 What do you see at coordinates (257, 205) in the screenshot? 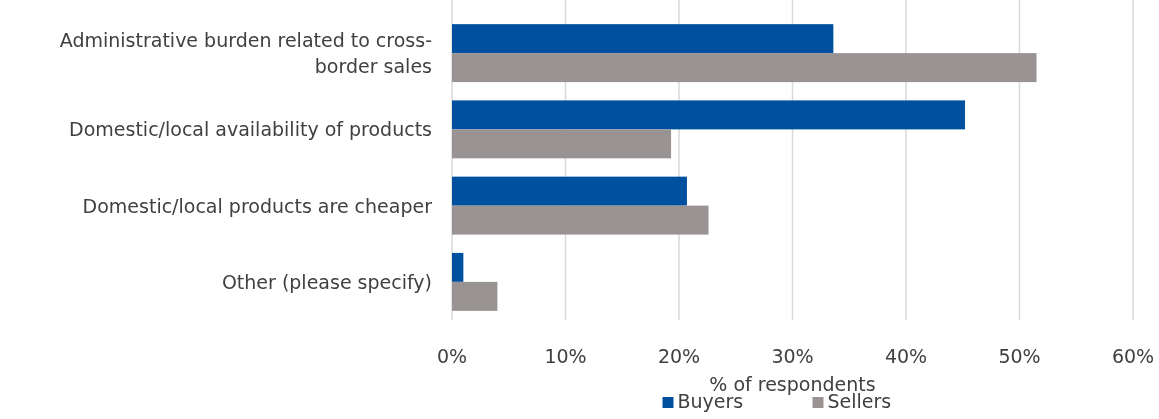
I see `y-tick-label: Domestic/local products are cheaper` at bounding box center [257, 205].